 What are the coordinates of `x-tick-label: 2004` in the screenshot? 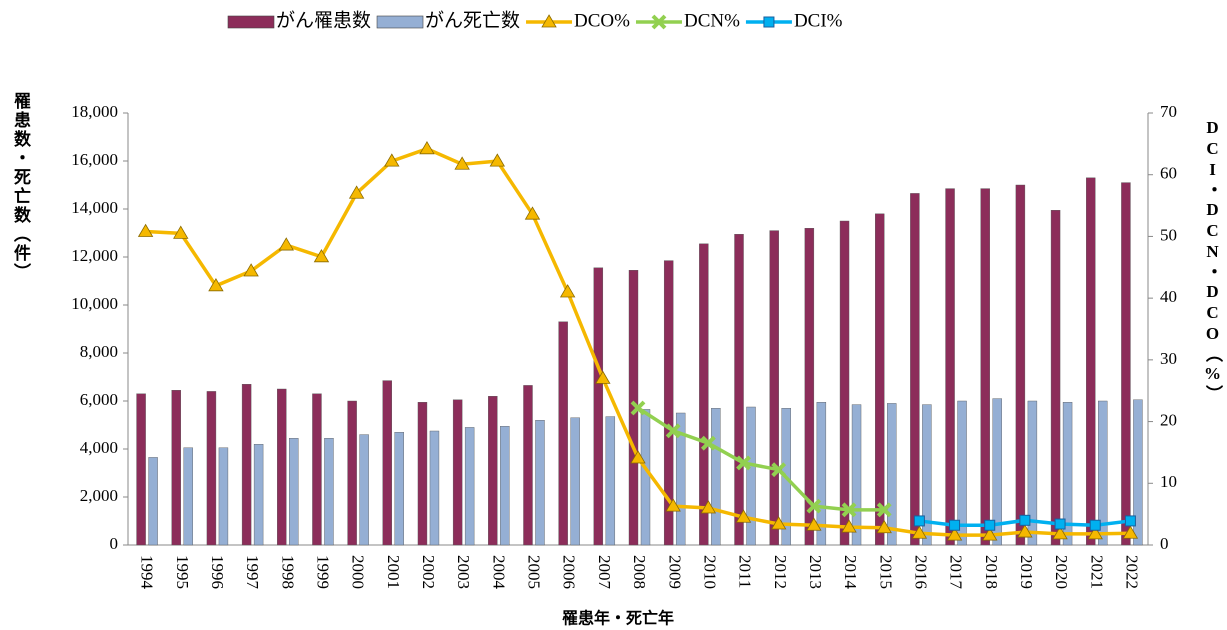 It's located at (498, 572).